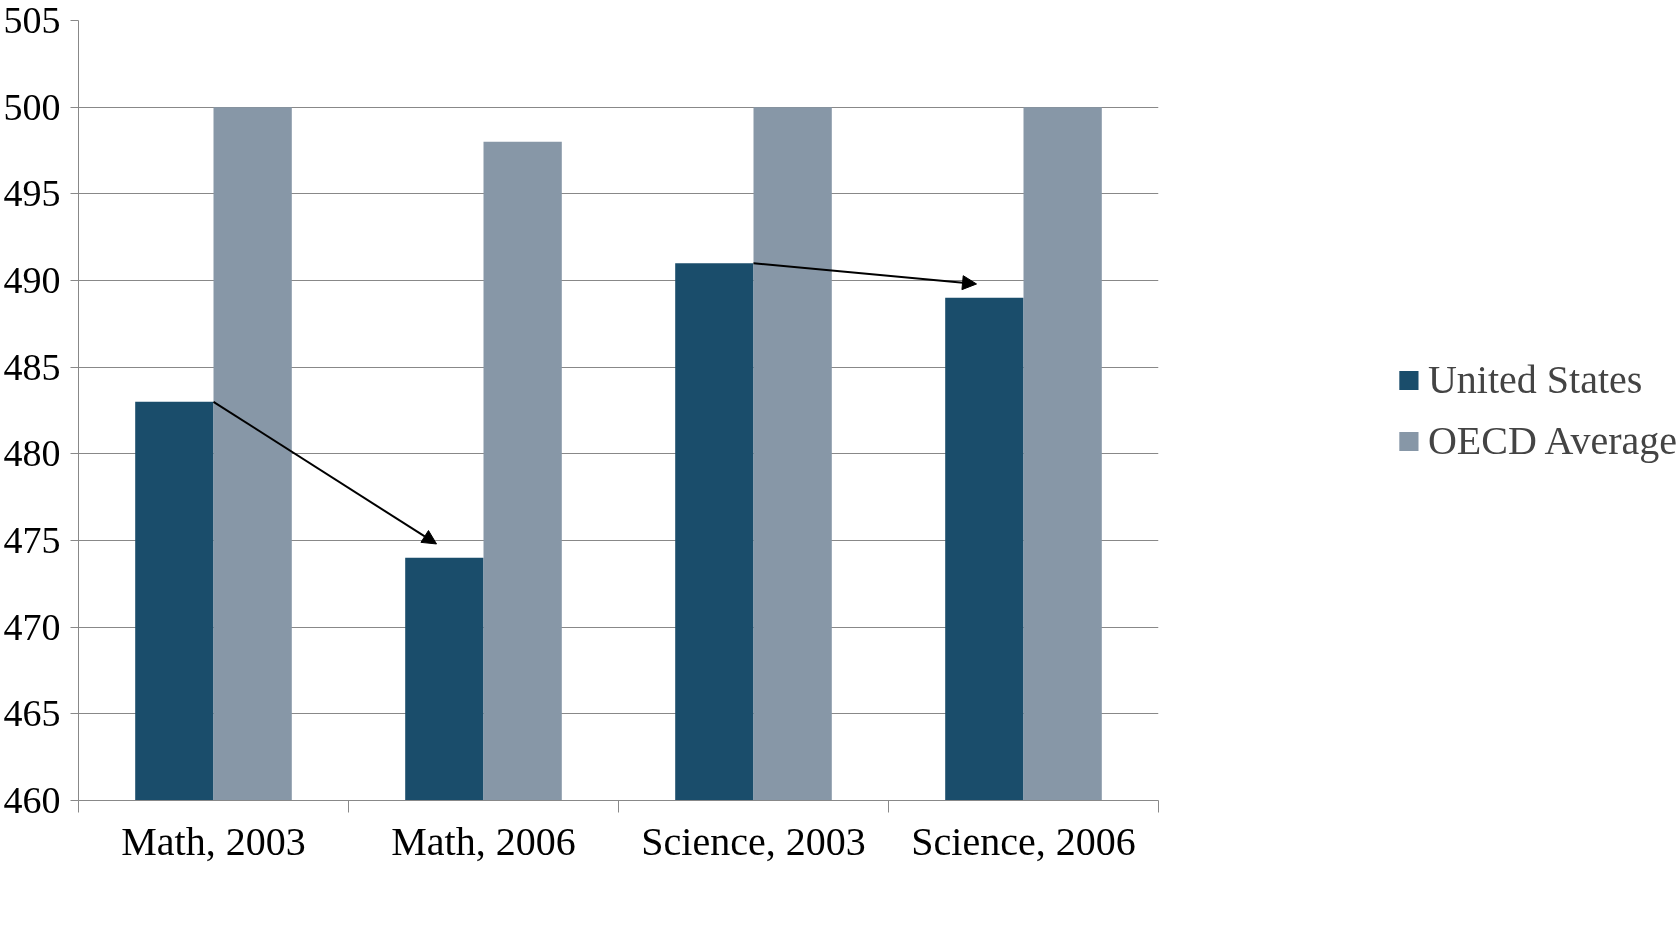 The width and height of the screenshot is (1676, 929). Describe the element at coordinates (1551, 440) in the screenshot. I see `legend-label: OECD Average` at that location.